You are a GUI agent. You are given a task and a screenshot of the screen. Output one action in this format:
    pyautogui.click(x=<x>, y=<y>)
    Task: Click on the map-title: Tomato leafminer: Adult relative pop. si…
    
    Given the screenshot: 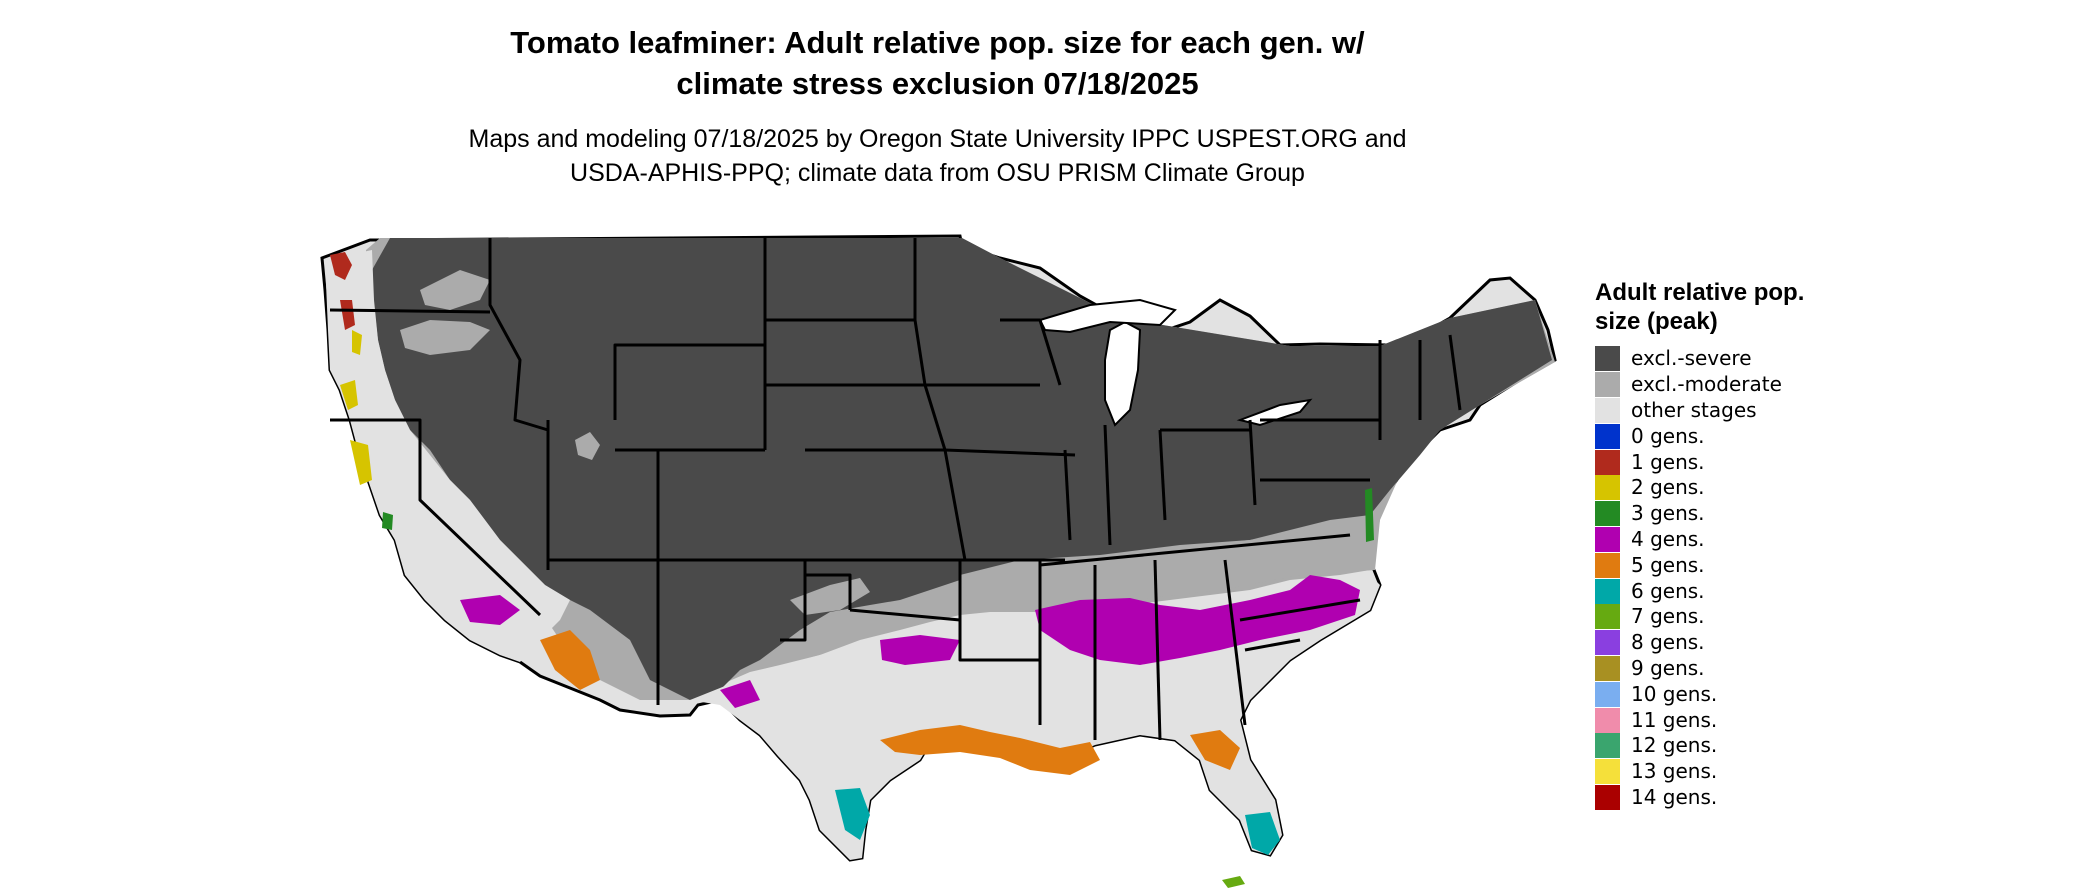 What is the action you would take?
    pyautogui.click(x=937, y=63)
    